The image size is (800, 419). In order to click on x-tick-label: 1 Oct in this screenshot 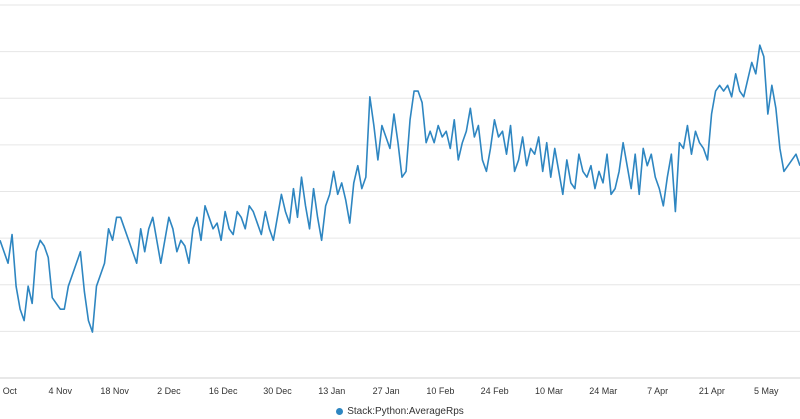, I will do `click(8, 391)`.